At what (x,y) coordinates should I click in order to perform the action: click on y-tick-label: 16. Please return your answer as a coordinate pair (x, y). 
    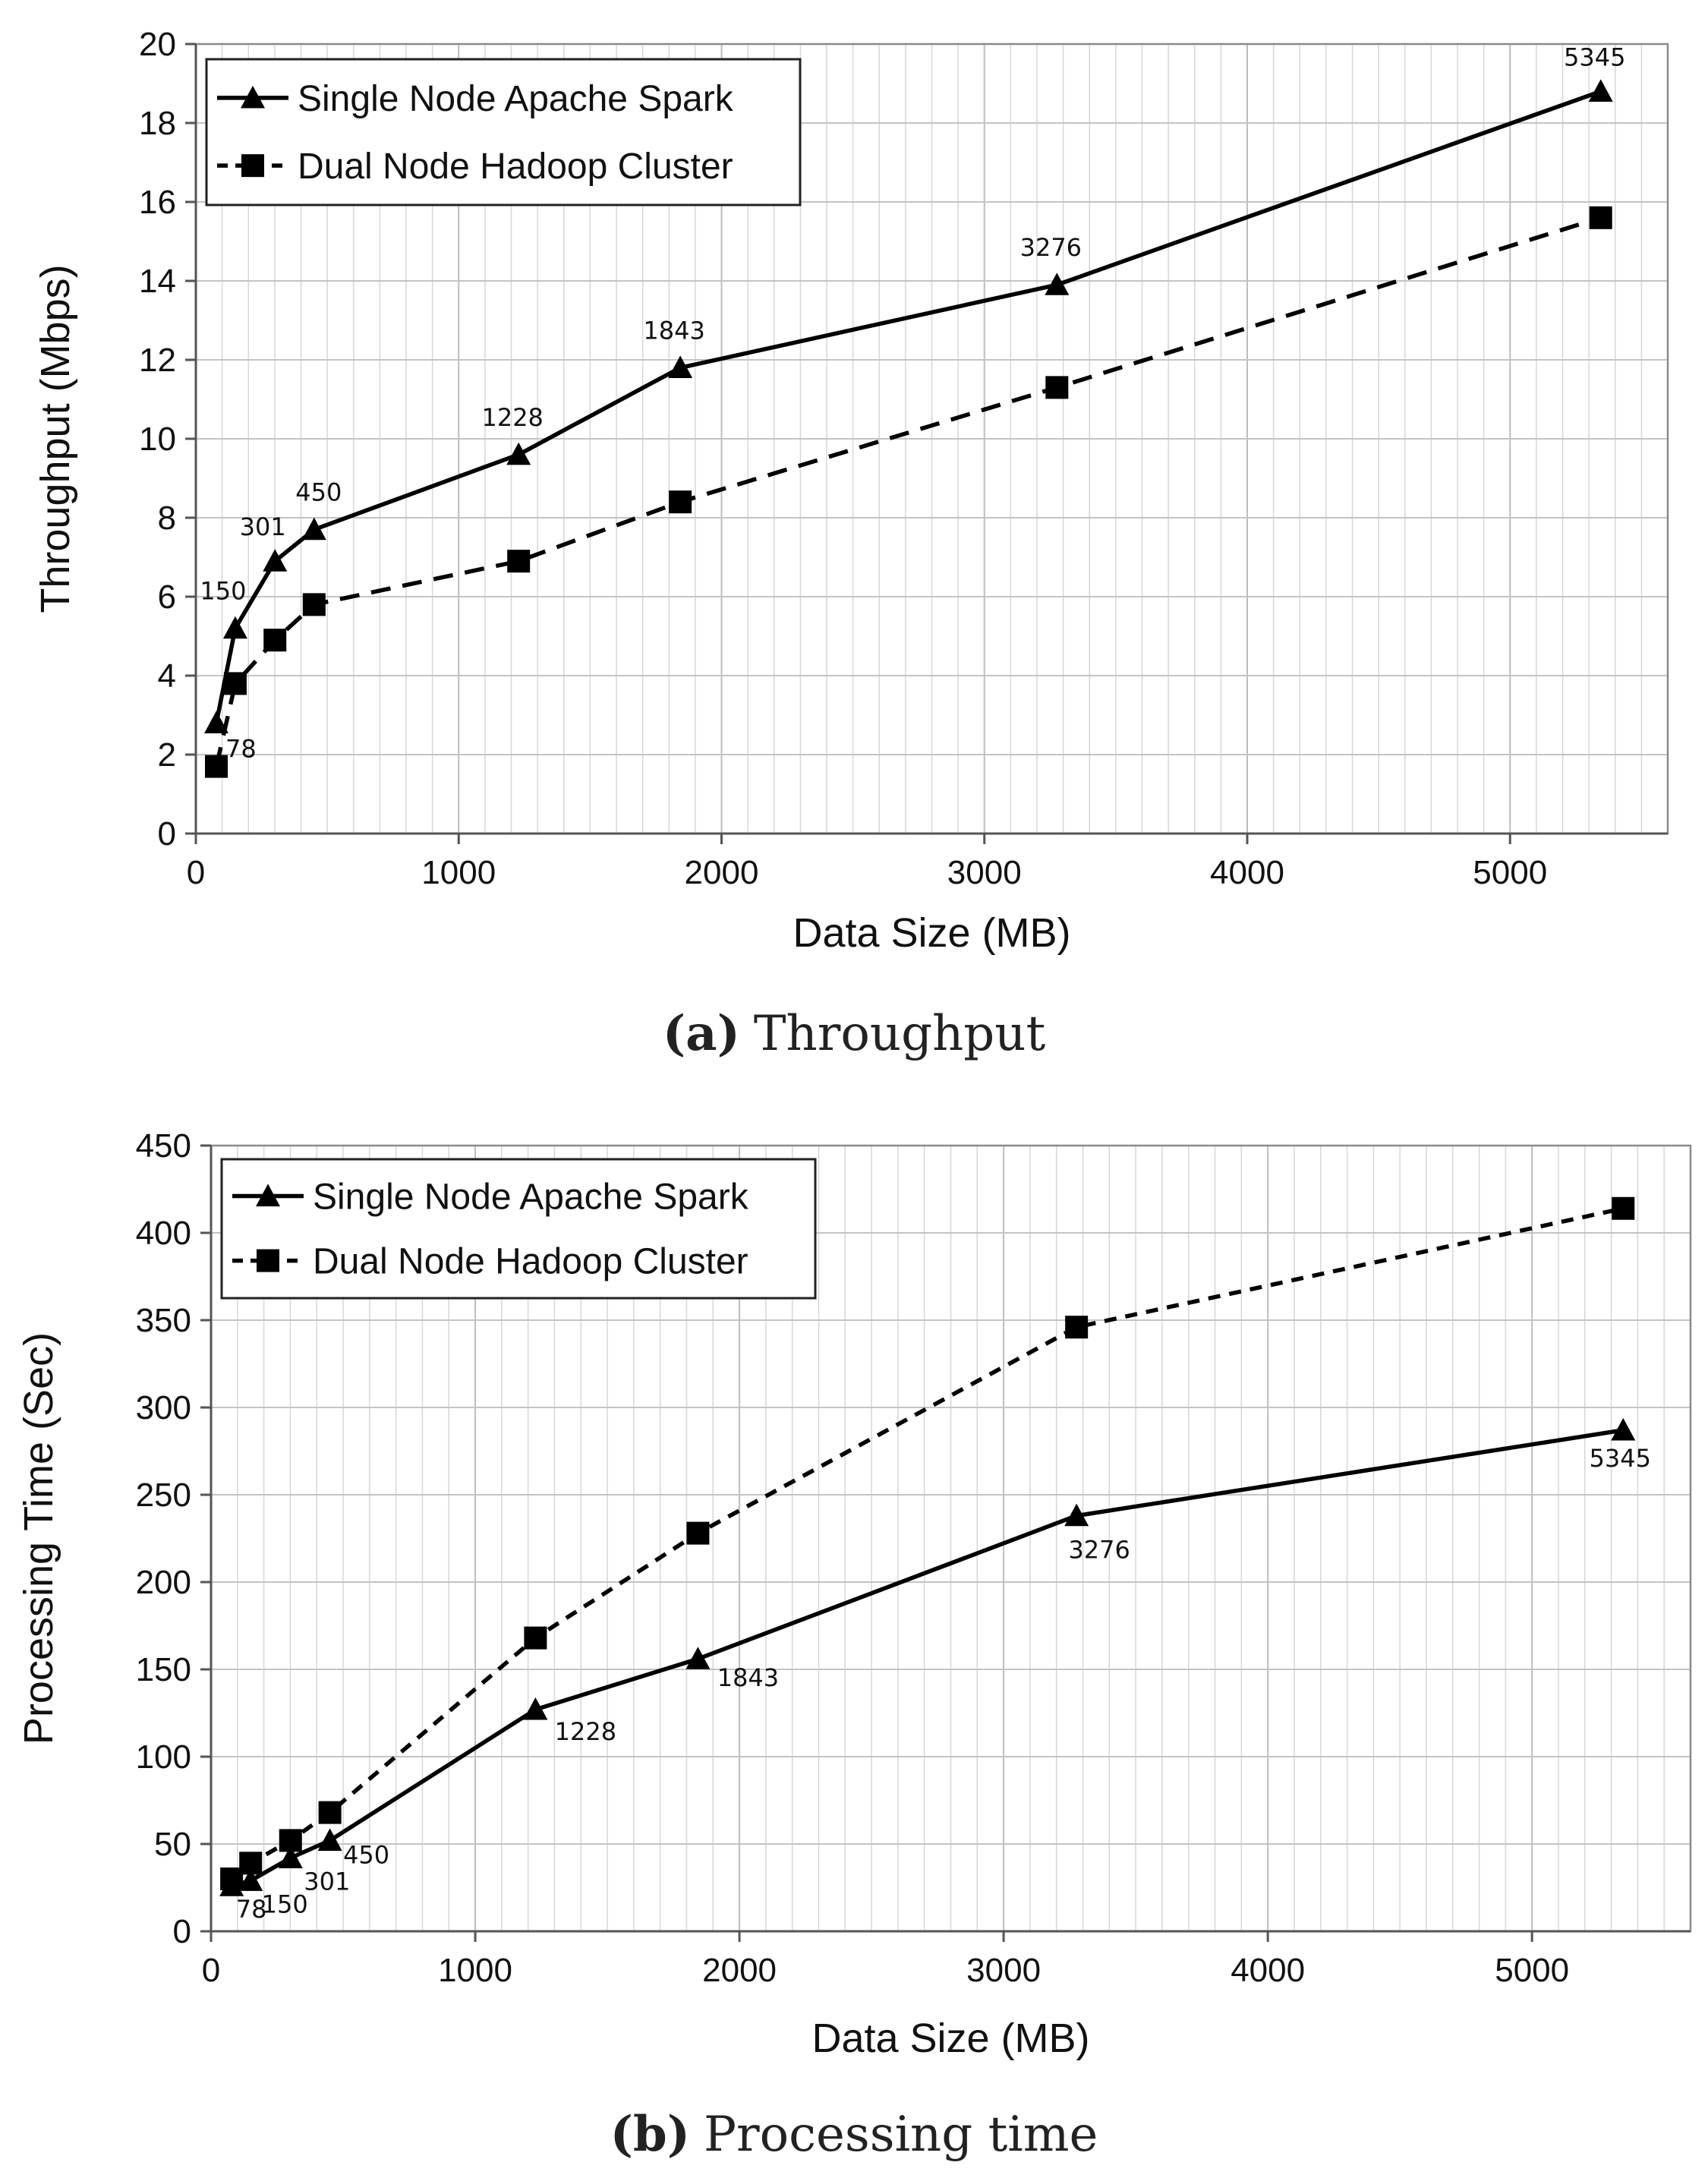
    Looking at the image, I should click on (157, 202).